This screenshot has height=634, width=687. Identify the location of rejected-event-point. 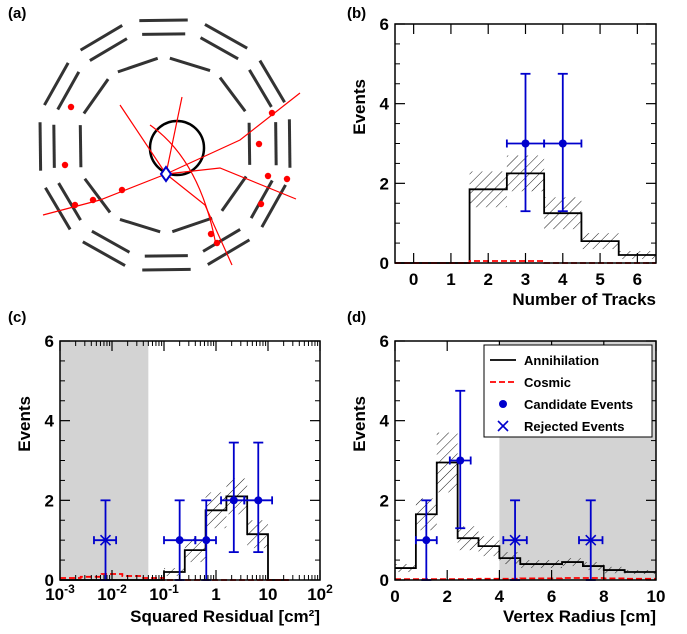
(591, 540).